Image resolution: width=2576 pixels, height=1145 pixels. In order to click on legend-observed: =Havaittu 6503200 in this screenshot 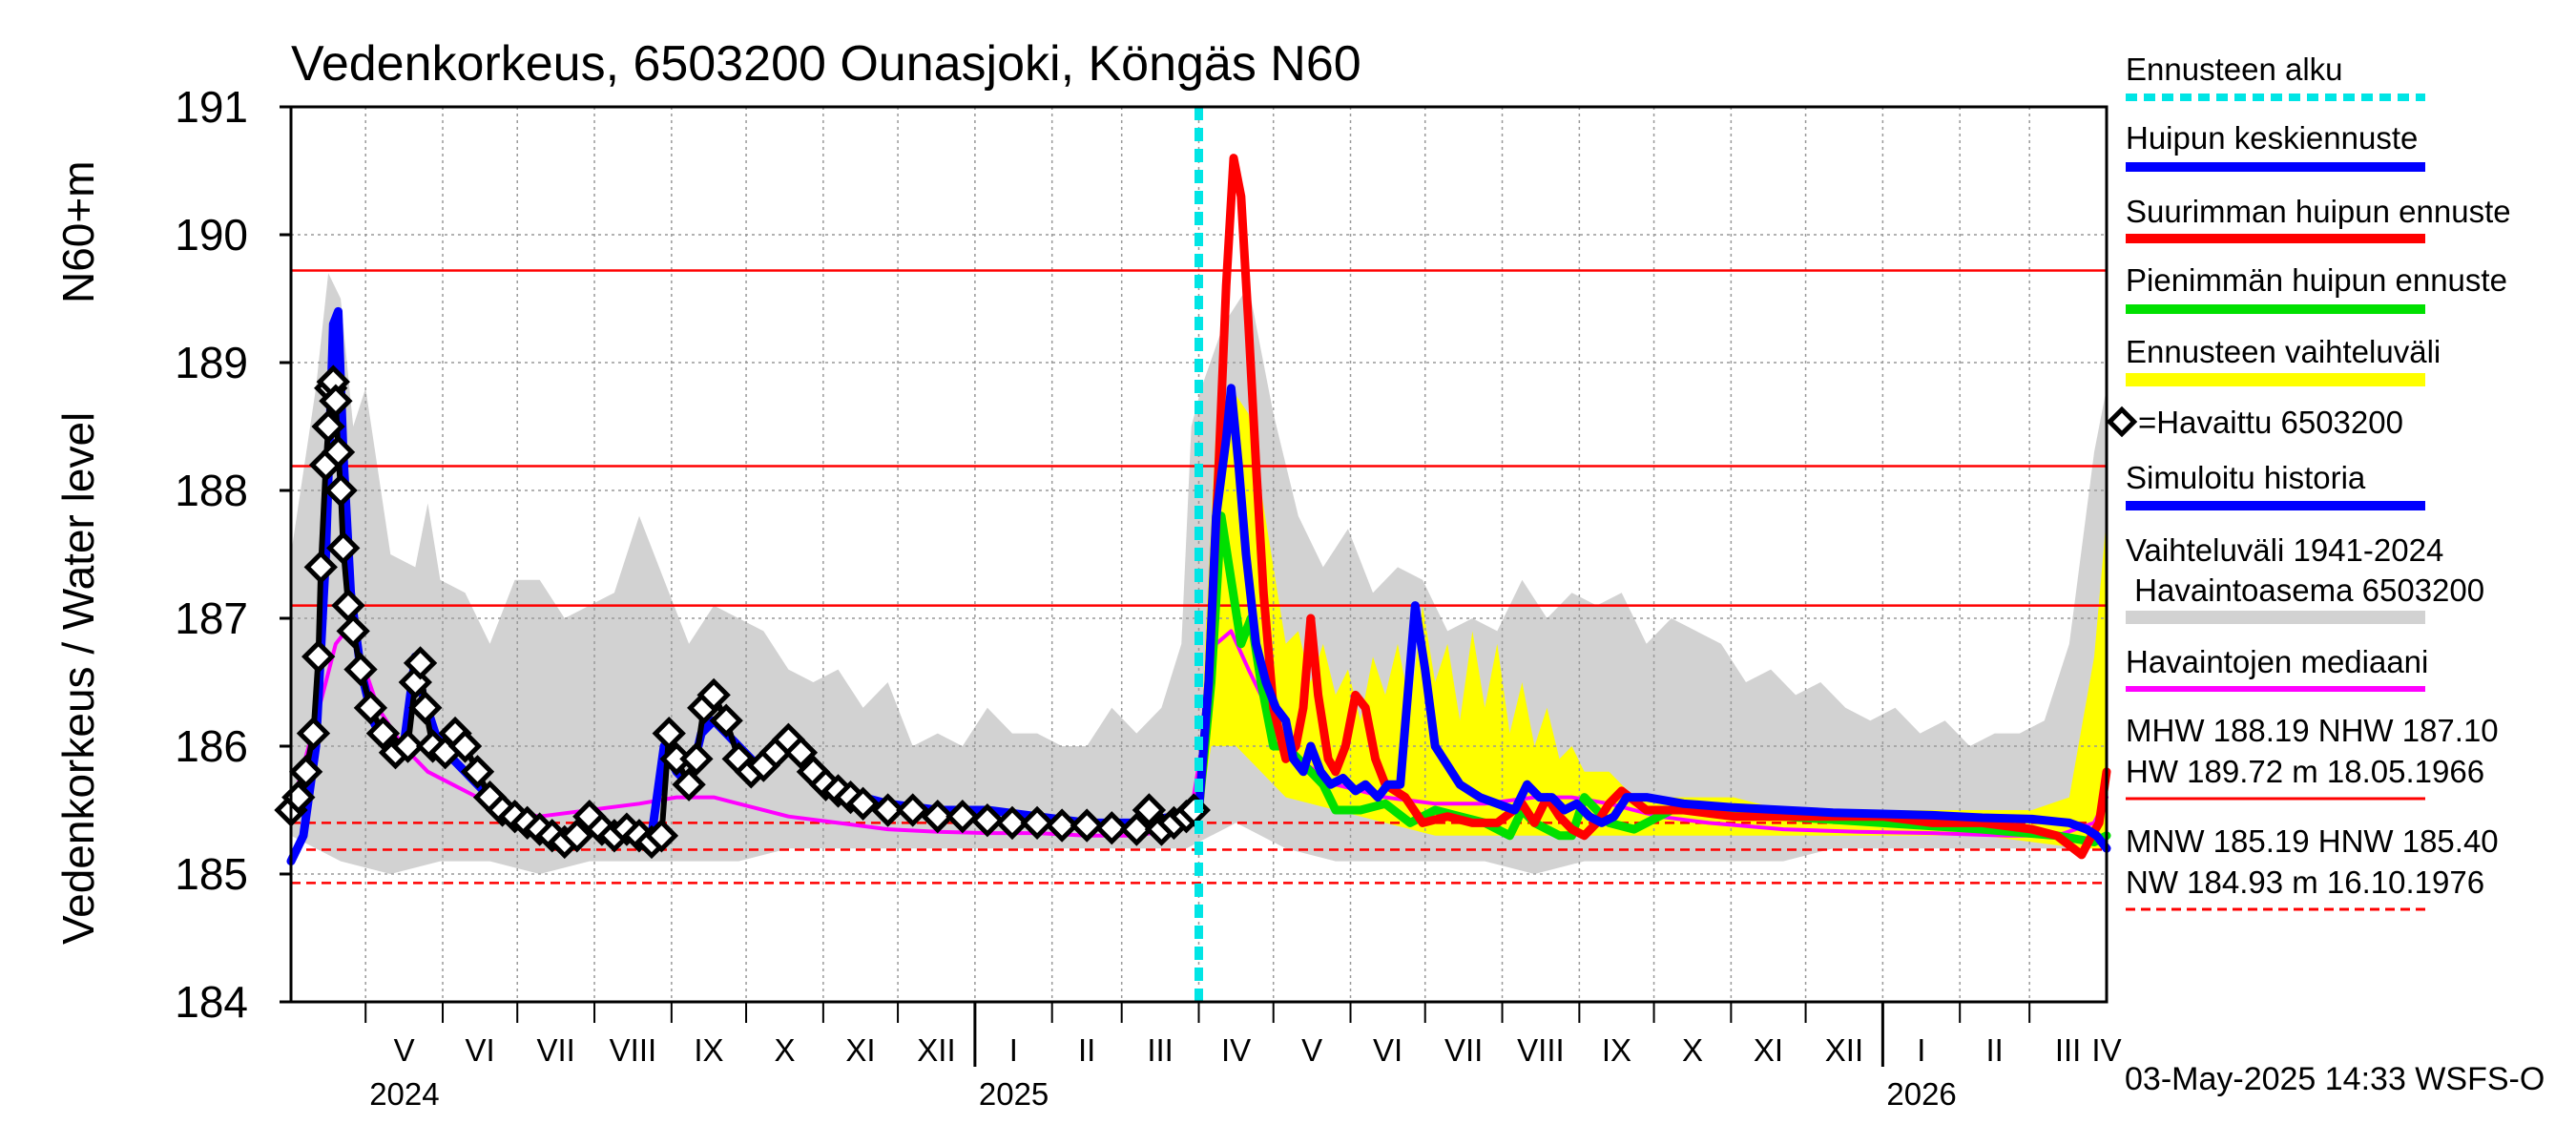, I will do `click(2270, 422)`.